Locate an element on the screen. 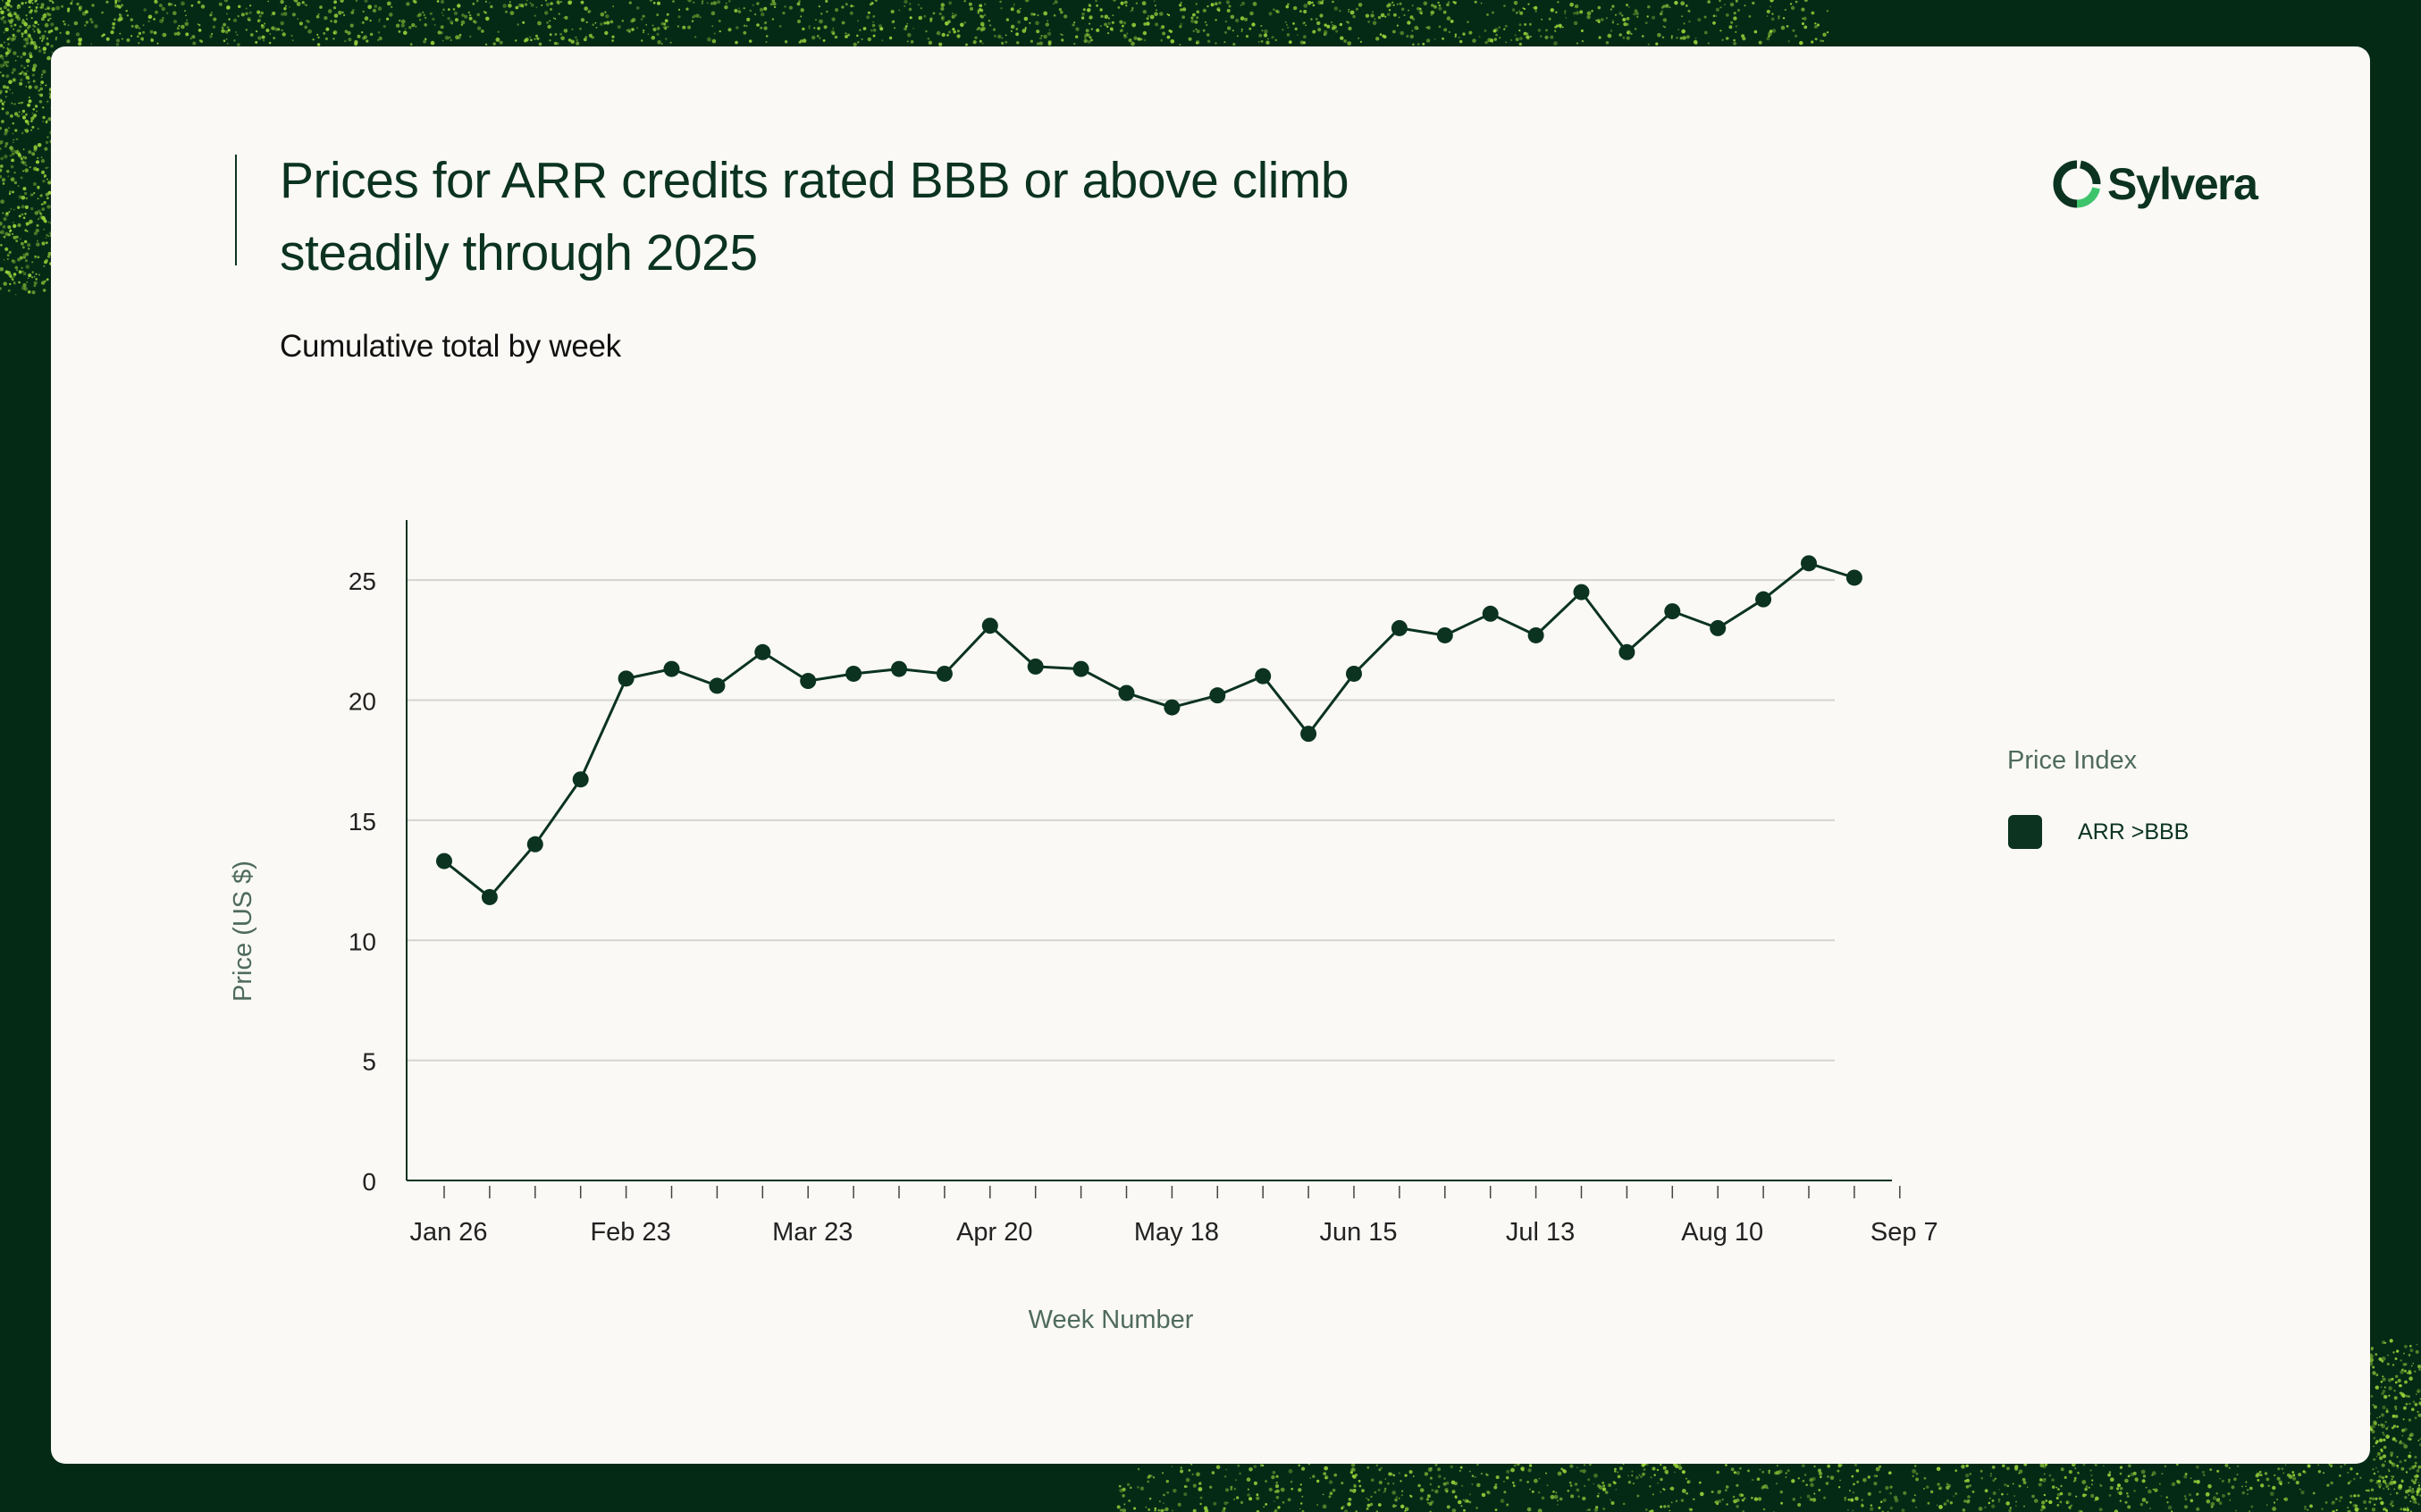 The height and width of the screenshot is (1512, 2421). x-tick-label: Mar 23 is located at coordinates (812, 1232).